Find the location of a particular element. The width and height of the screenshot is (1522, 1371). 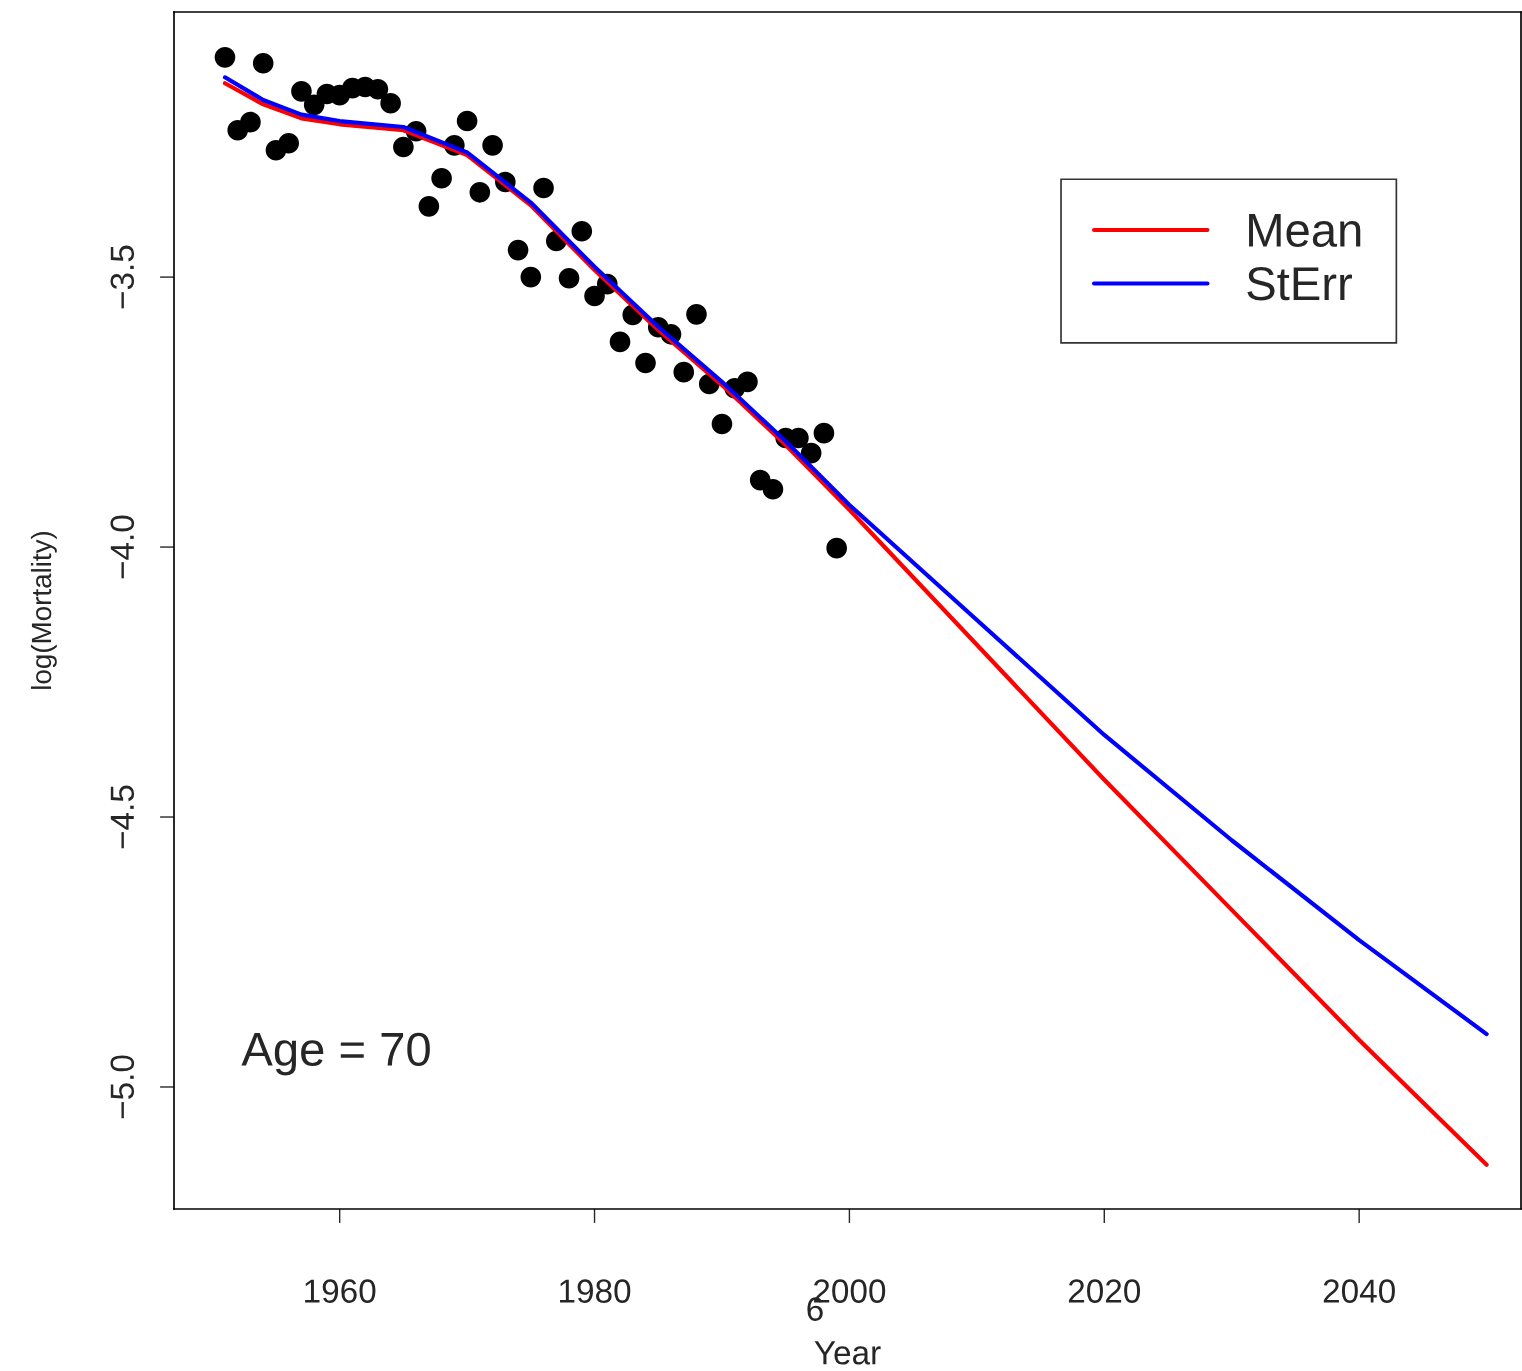

legend-label: StErr is located at coordinates (1299, 284).